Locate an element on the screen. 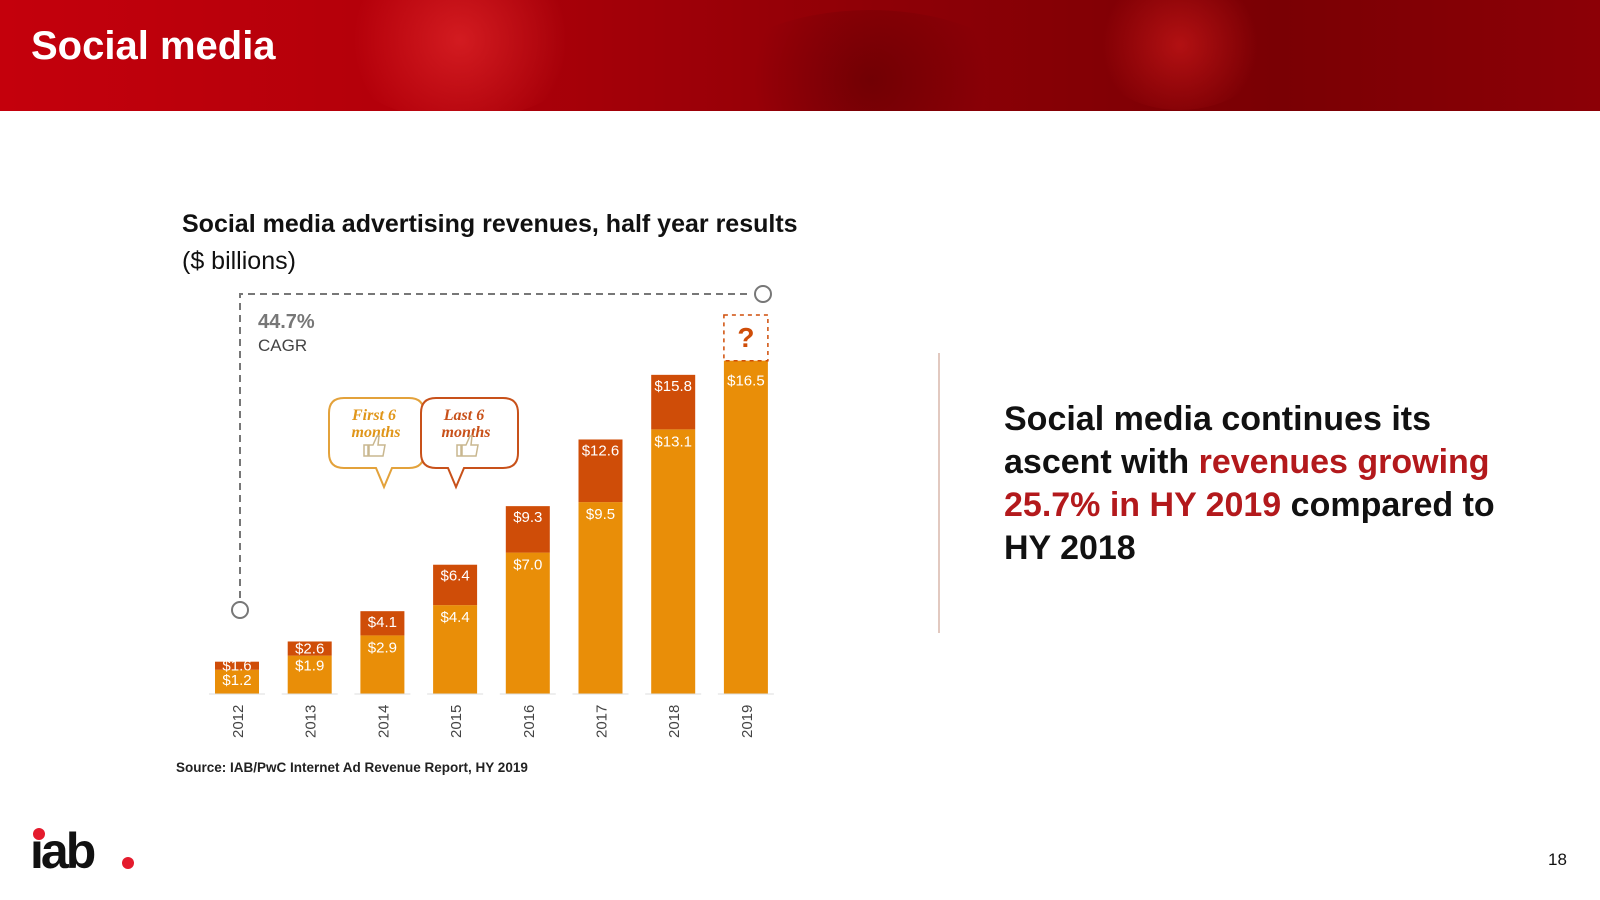 This screenshot has height=900, width=1600. divider is located at coordinates (939, 493).